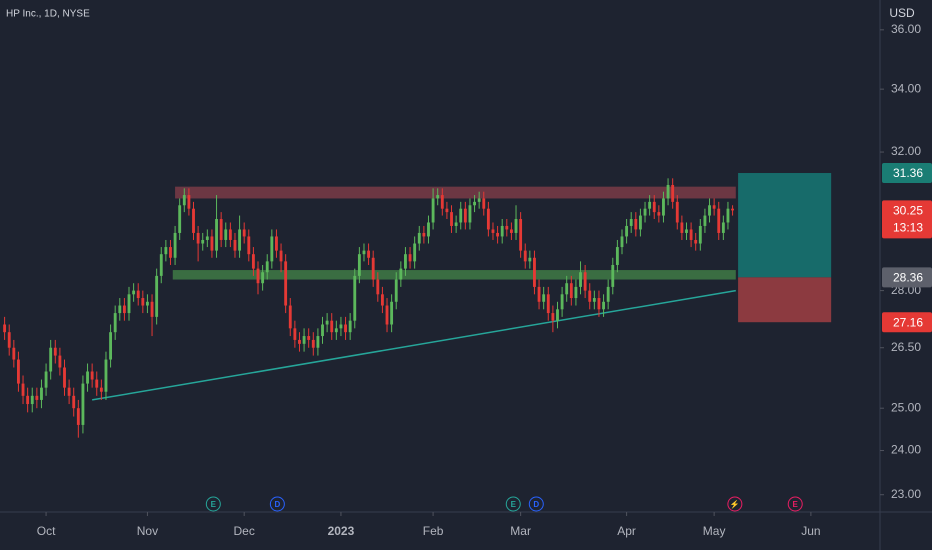 Image resolution: width=932 pixels, height=550 pixels. What do you see at coordinates (48, 14) in the screenshot?
I see `chart-title: HP Inc., 1D, NYSE` at bounding box center [48, 14].